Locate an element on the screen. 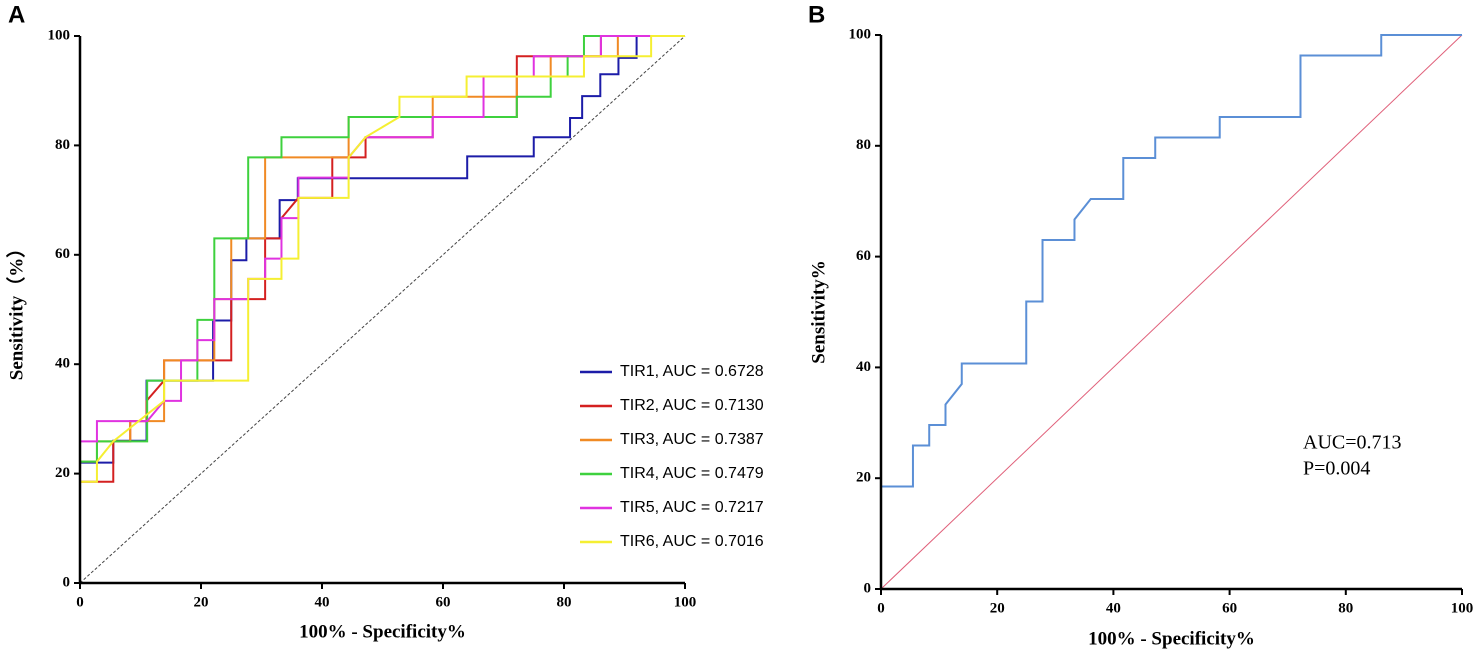 The height and width of the screenshot is (658, 1483). panel-label: B is located at coordinates (816, 14).